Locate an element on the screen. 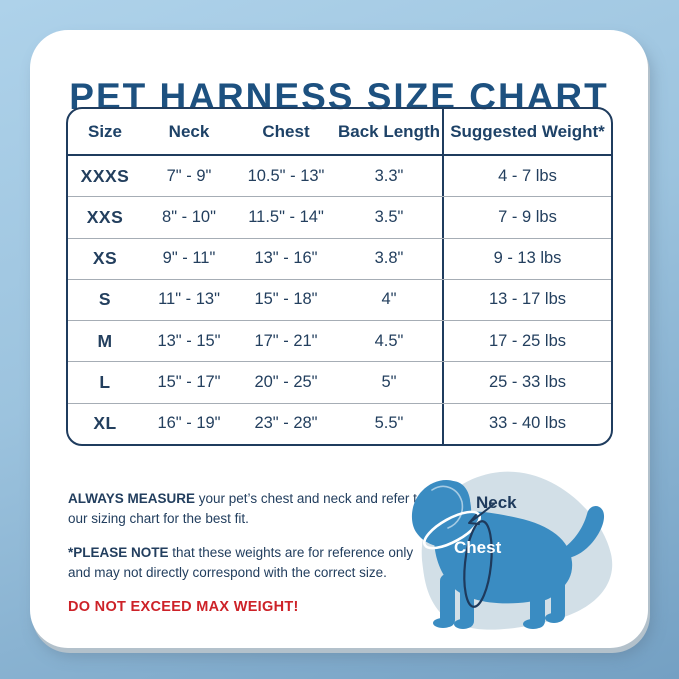  neck-label: Neck is located at coordinates (496, 502).